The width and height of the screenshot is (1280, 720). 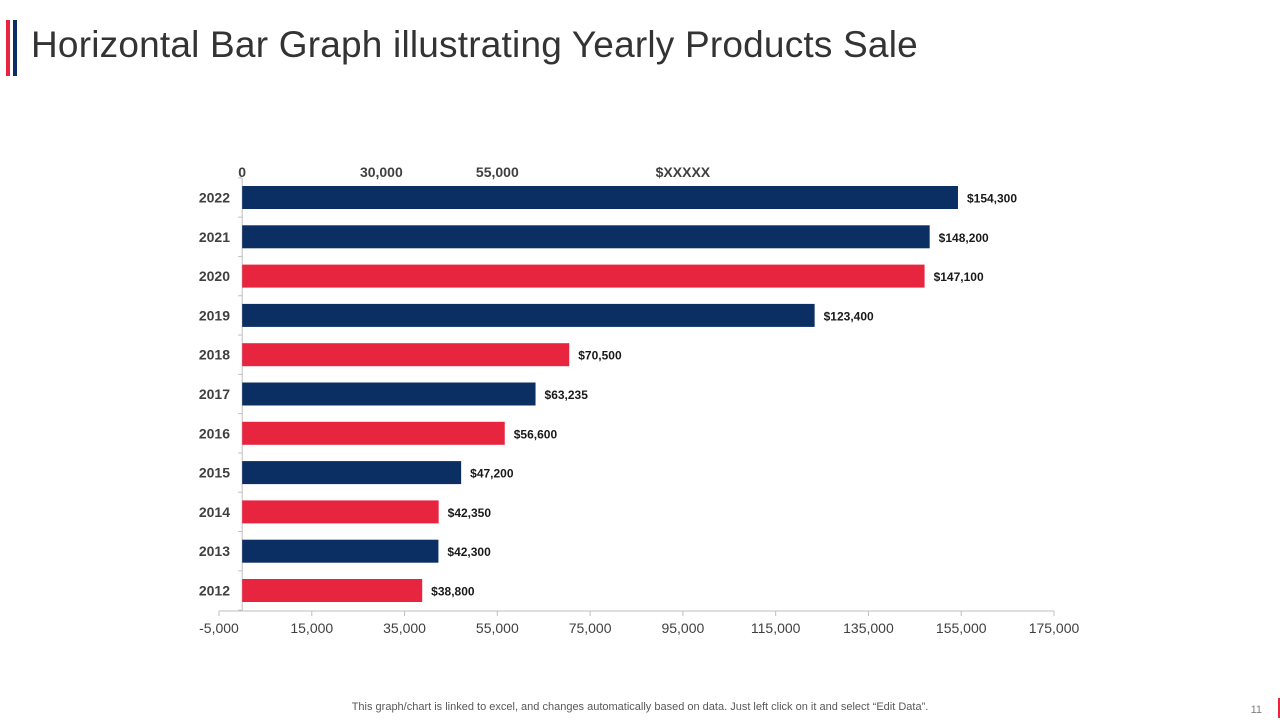 I want to click on title-accent-navy, so click(x=15, y=48).